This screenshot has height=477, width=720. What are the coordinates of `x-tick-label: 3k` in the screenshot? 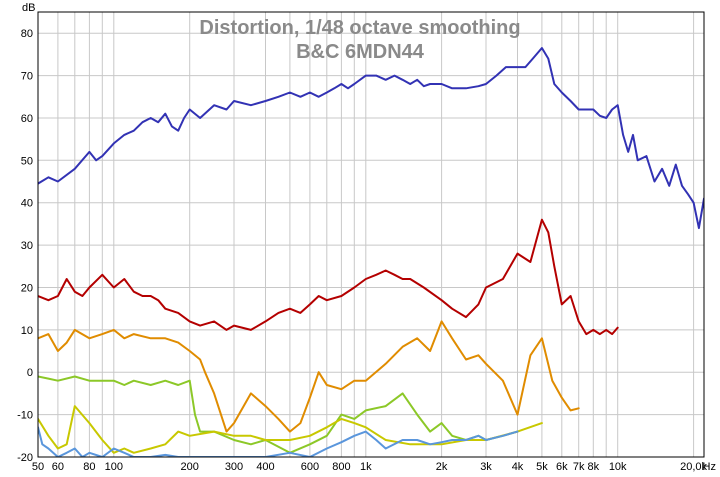 It's located at (486, 467).